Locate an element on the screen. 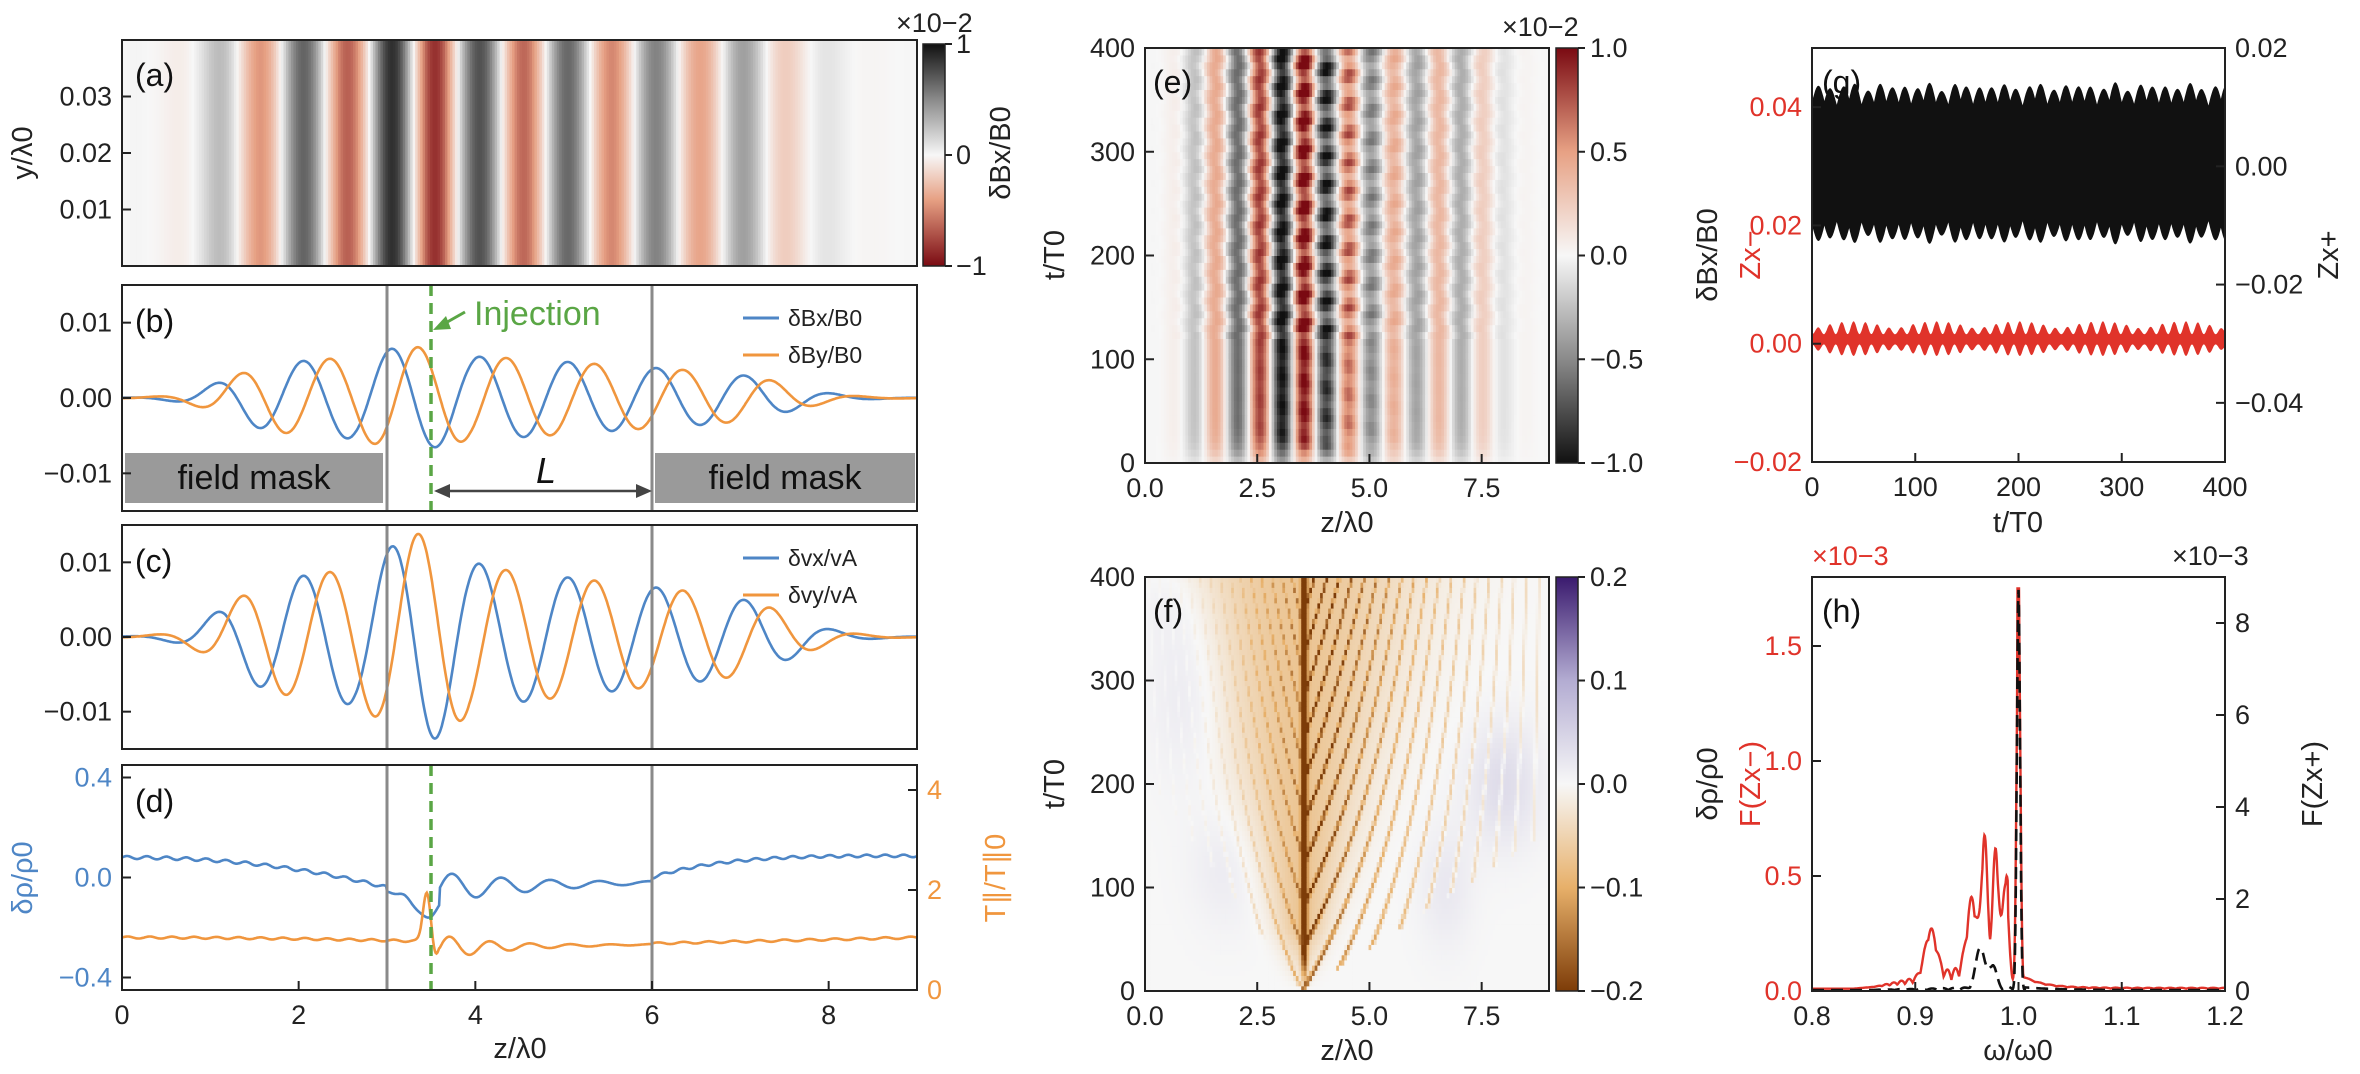 Image resolution: width=2360 pixels, height=1074 pixels. a-yticks: 0.010.020.03 is located at coordinates (95, 153).